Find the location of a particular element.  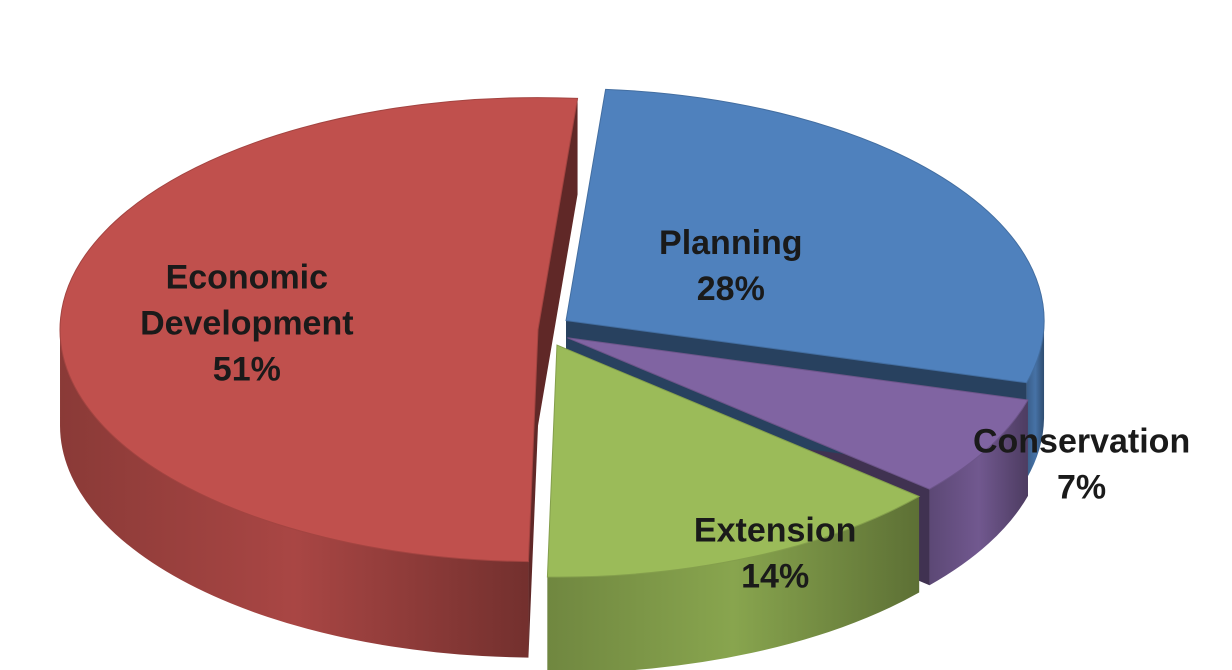

pie-slice-extension is located at coordinates (733, 461).